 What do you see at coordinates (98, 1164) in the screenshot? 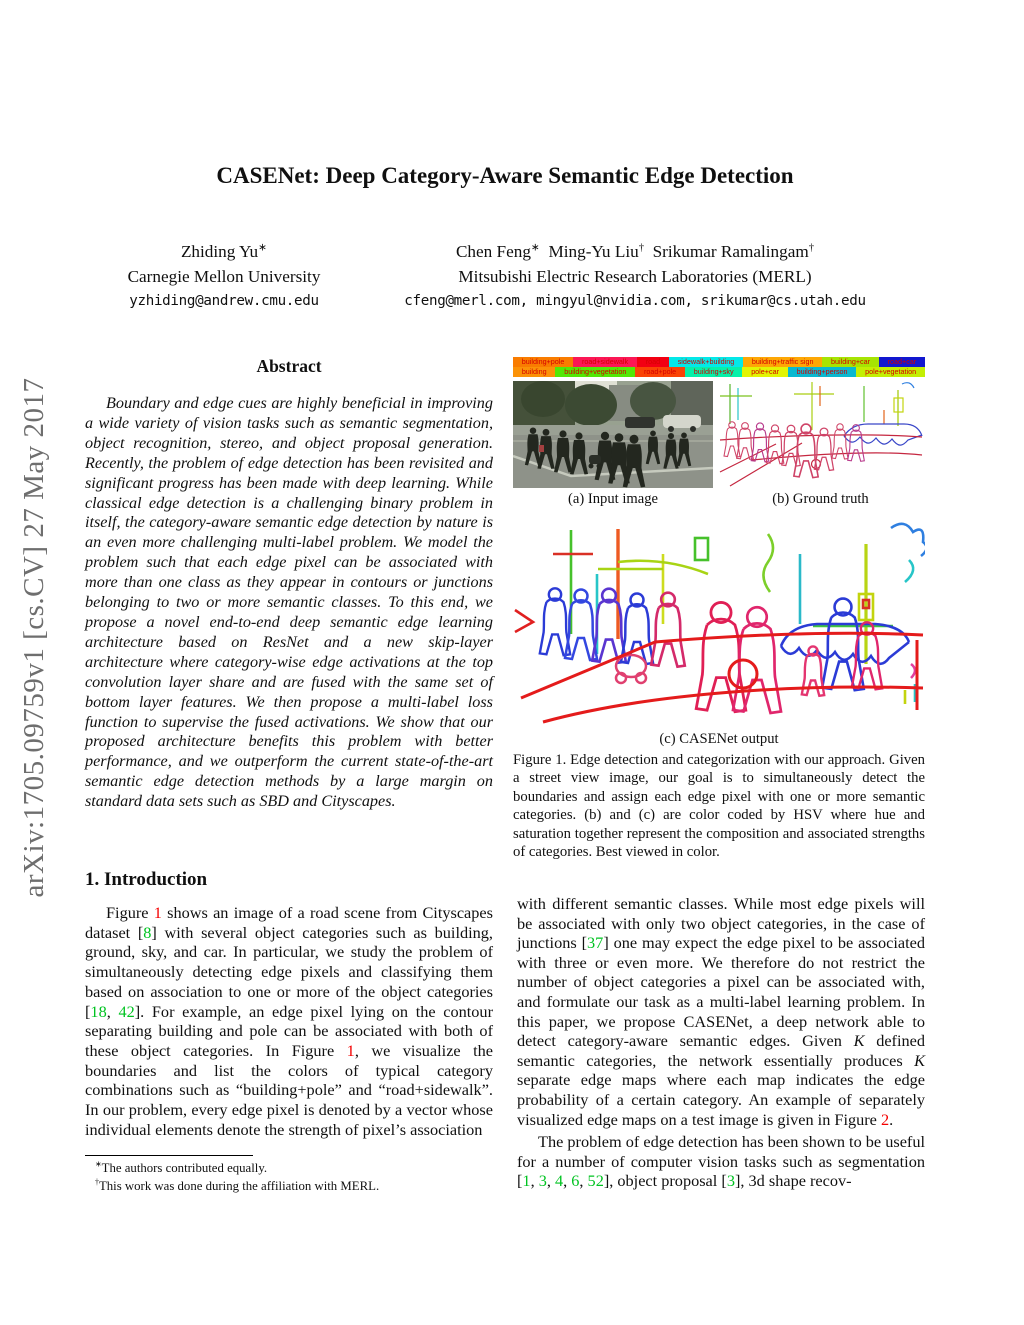
I see `asterisk-mark: ∗` at bounding box center [98, 1164].